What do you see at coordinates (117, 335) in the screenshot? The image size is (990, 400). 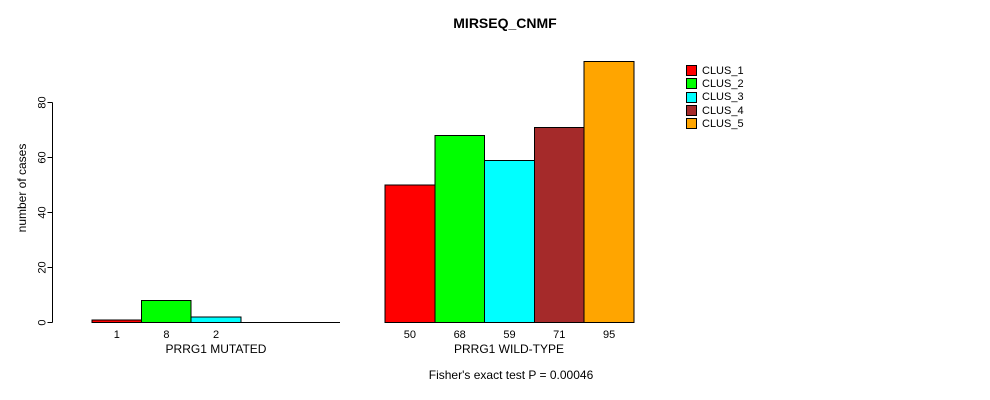 I see `bar-value-label: 1` at bounding box center [117, 335].